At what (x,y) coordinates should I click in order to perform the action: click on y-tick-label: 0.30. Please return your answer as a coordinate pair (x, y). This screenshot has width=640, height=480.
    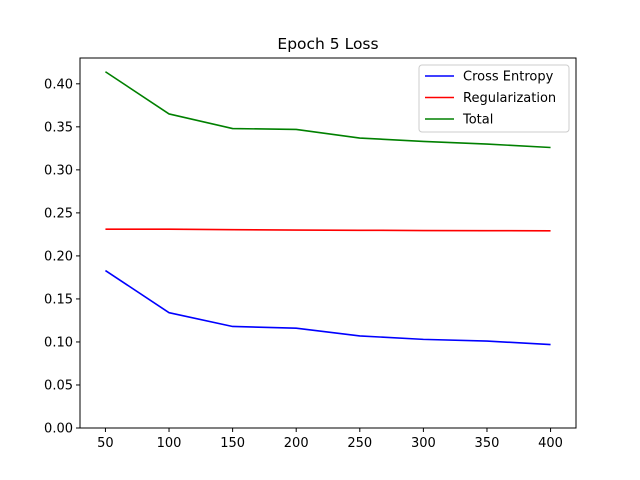
    Looking at the image, I should click on (58, 170).